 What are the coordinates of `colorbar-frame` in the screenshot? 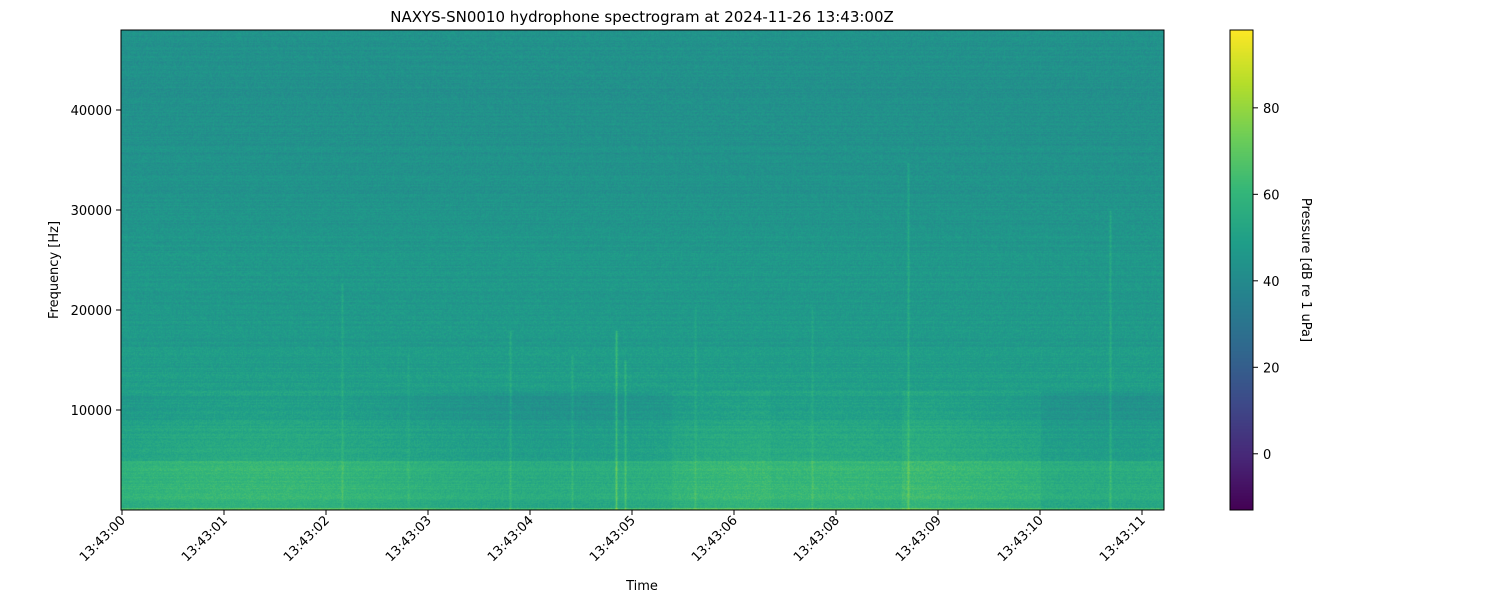 It's located at (1241, 270).